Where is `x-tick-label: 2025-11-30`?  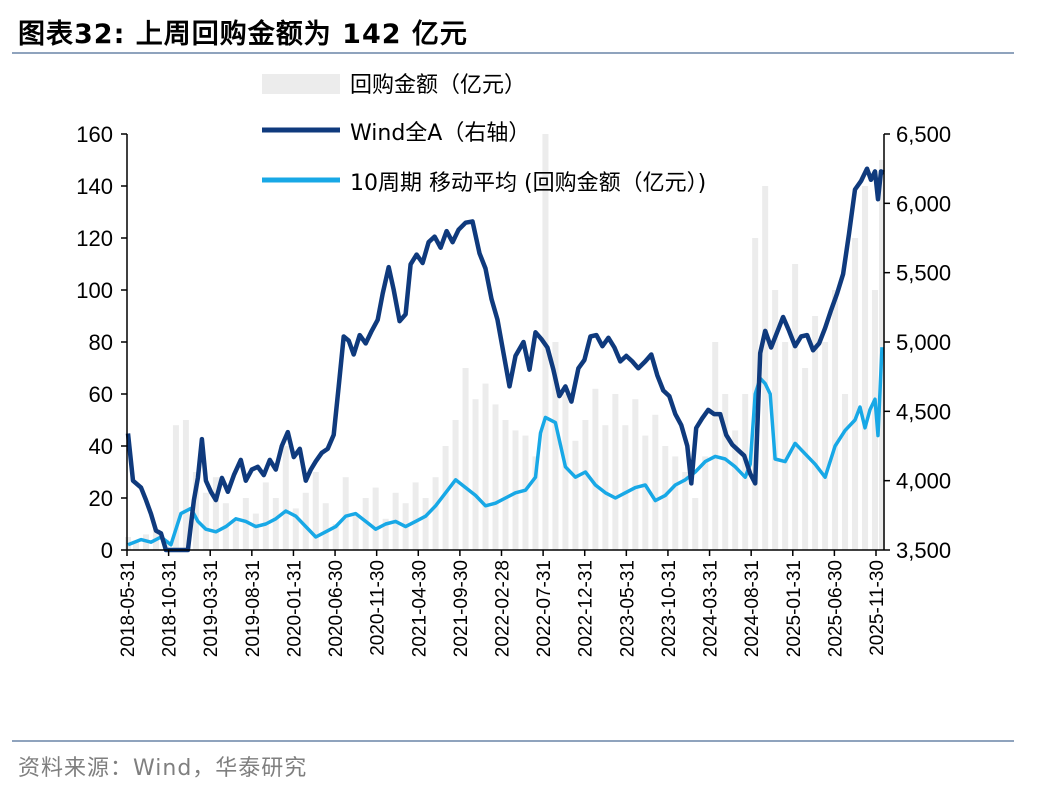
x-tick-label: 2025-11-30 is located at coordinates (877, 608).